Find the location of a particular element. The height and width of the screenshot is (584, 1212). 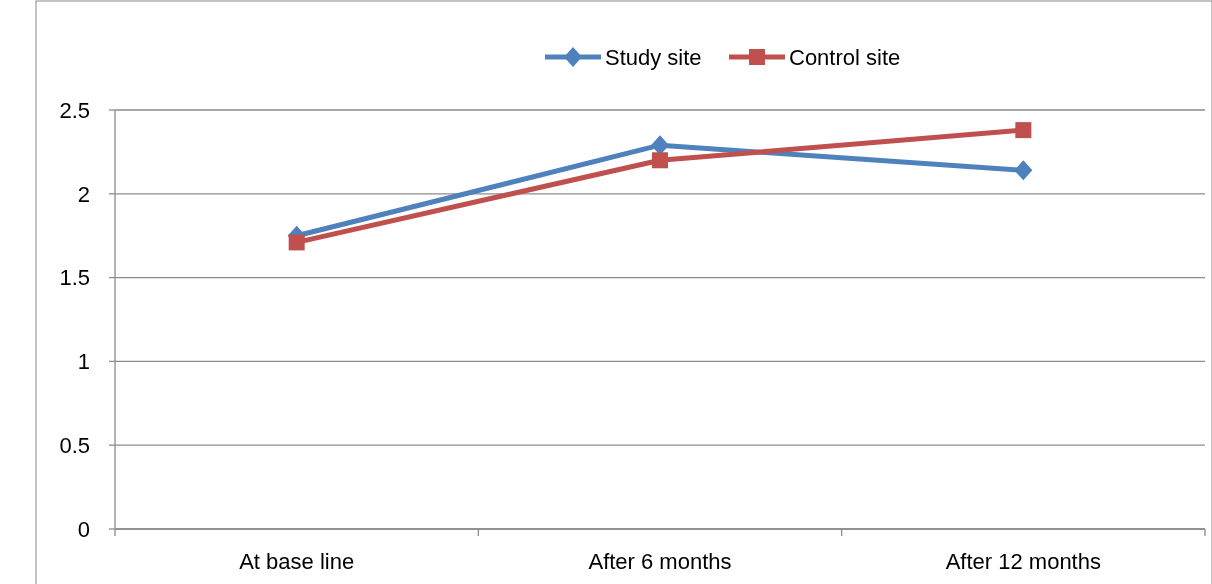

y-tick-label: 0 is located at coordinates (83, 529).